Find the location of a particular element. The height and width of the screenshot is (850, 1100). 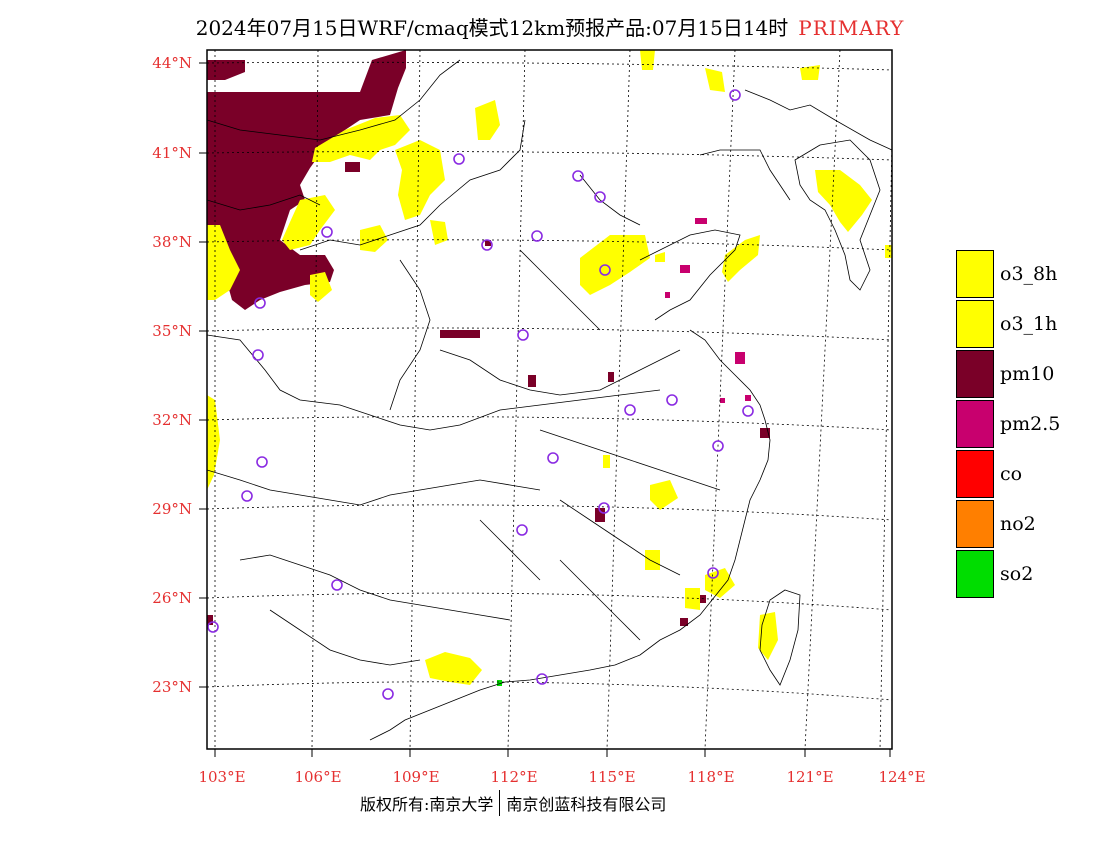

legend-item-co: co is located at coordinates (1008, 474).